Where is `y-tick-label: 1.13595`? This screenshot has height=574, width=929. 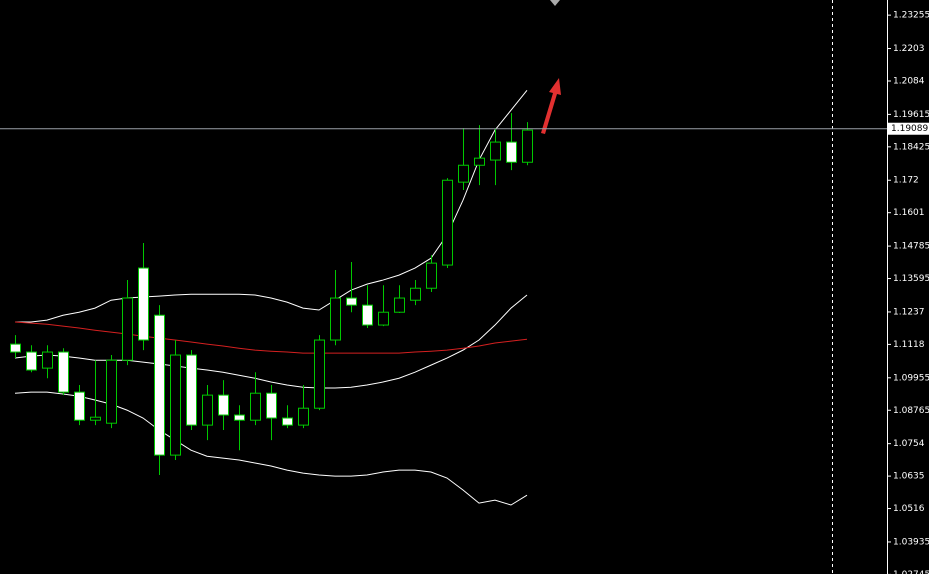
y-tick-label: 1.13595 is located at coordinates (911, 279).